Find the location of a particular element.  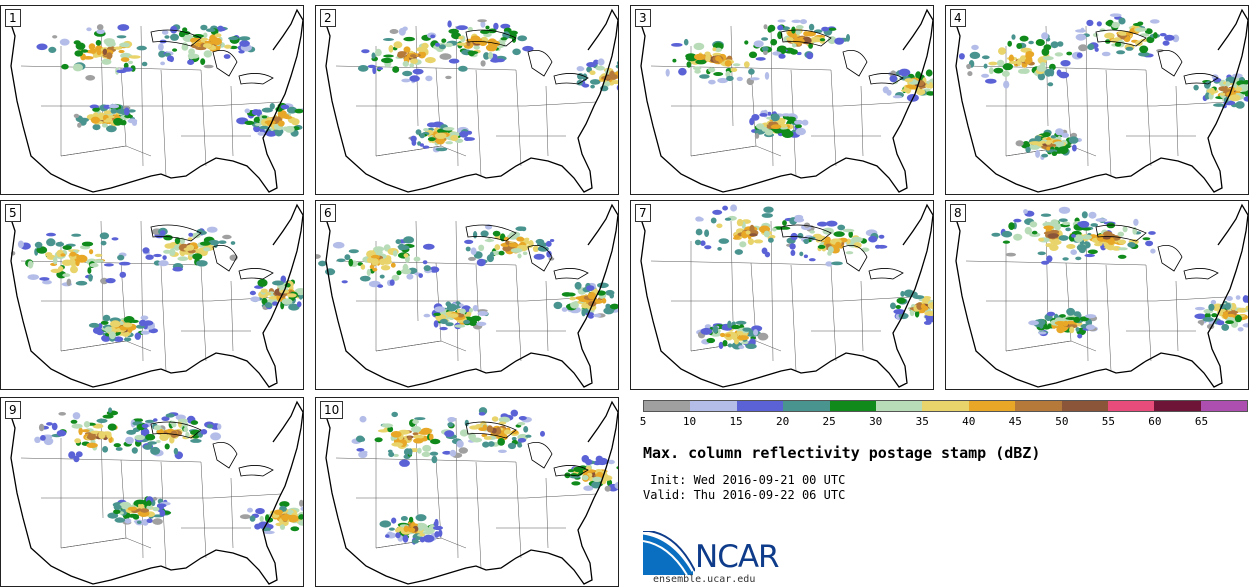

member-panel: 5 is located at coordinates (152, 295).